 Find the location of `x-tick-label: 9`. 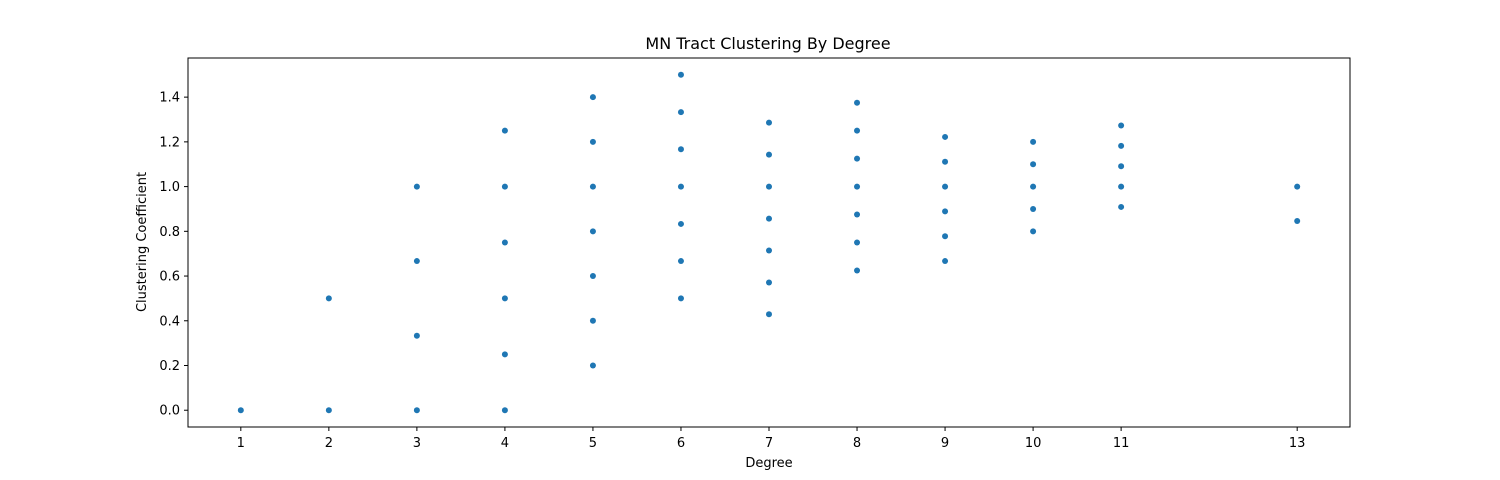

x-tick-label: 9 is located at coordinates (945, 443).